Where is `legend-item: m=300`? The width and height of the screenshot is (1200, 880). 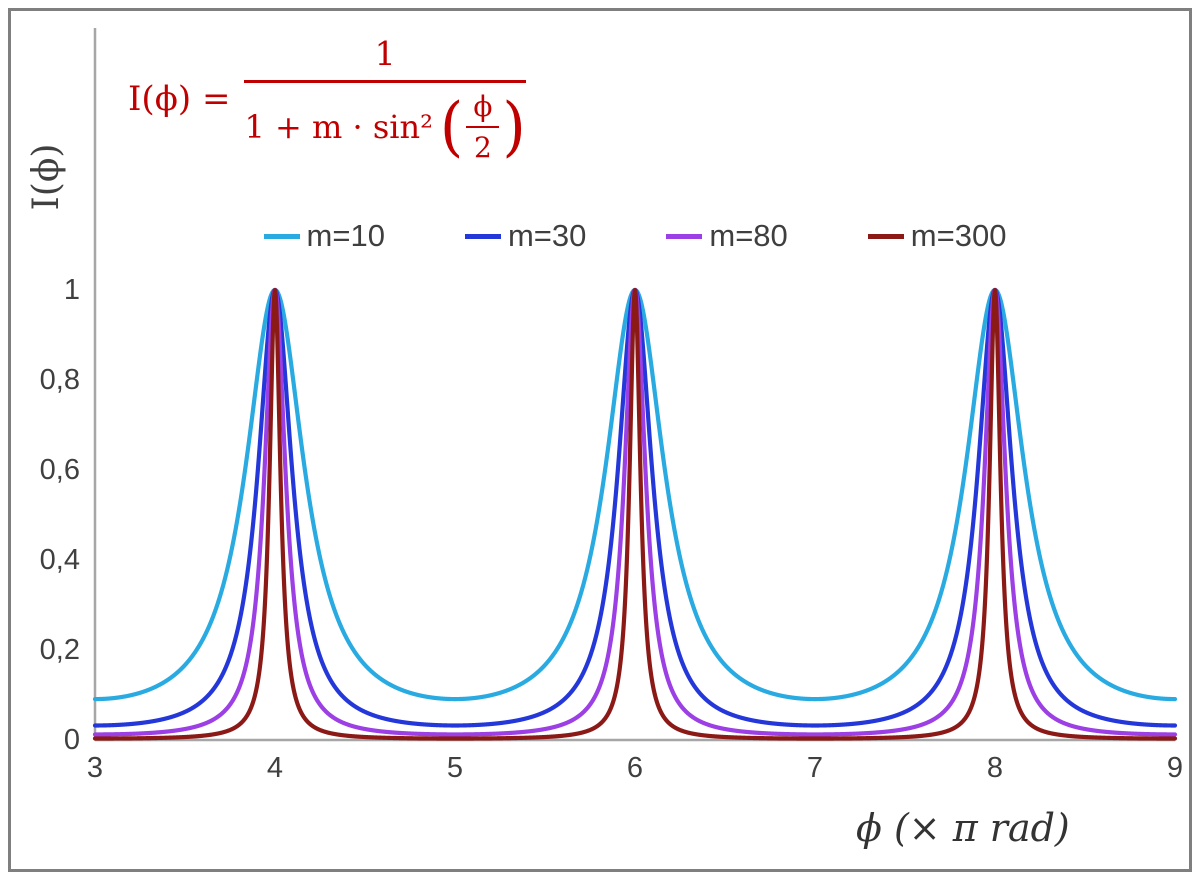
legend-item: m=300 is located at coordinates (937, 236).